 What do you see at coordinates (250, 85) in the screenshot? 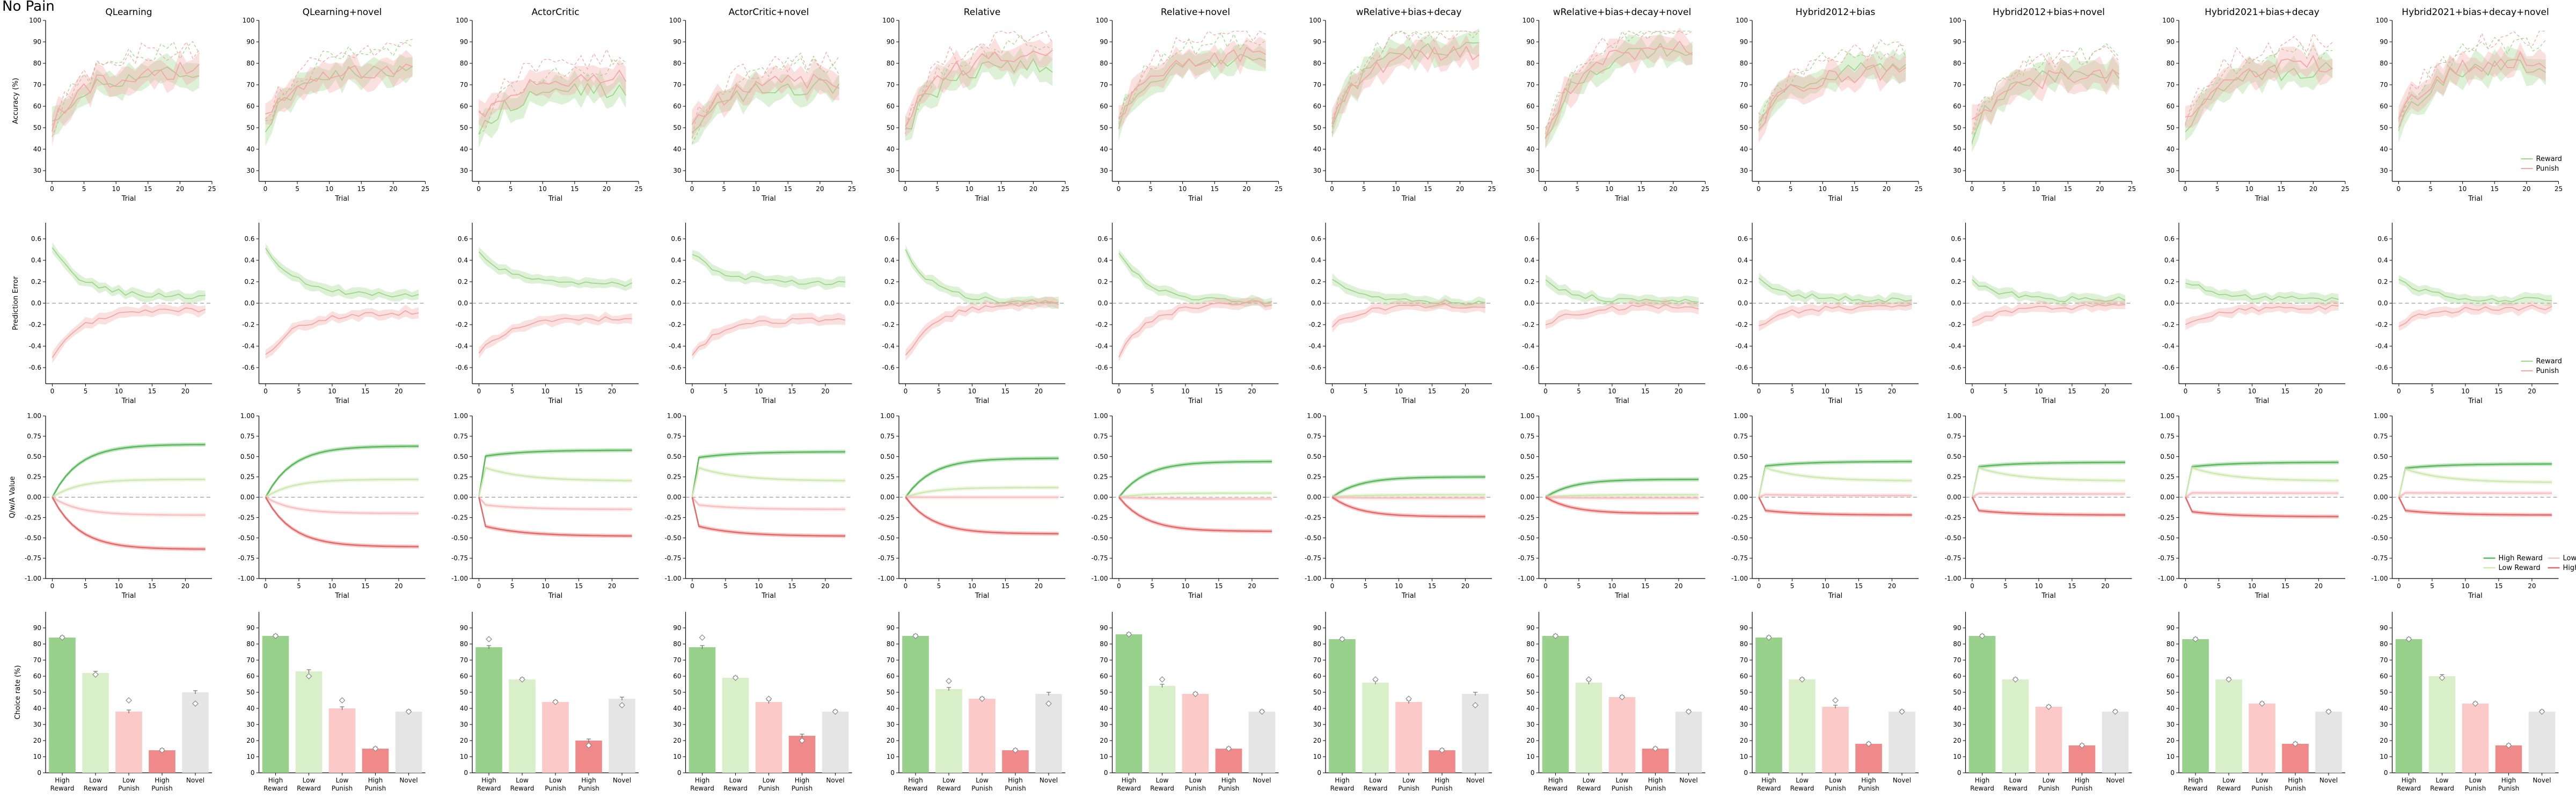
I see `acc-ytick-label: 70` at bounding box center [250, 85].